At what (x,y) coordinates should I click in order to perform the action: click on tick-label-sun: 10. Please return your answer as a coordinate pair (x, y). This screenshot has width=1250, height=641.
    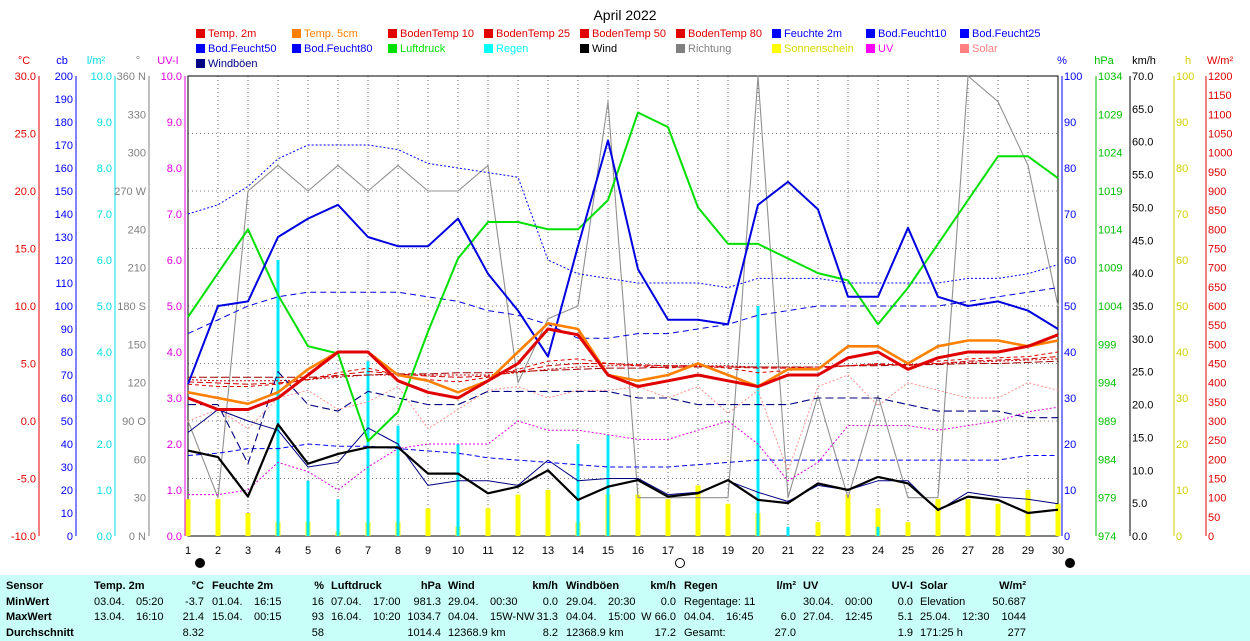
    Looking at the image, I should click on (1182, 491).